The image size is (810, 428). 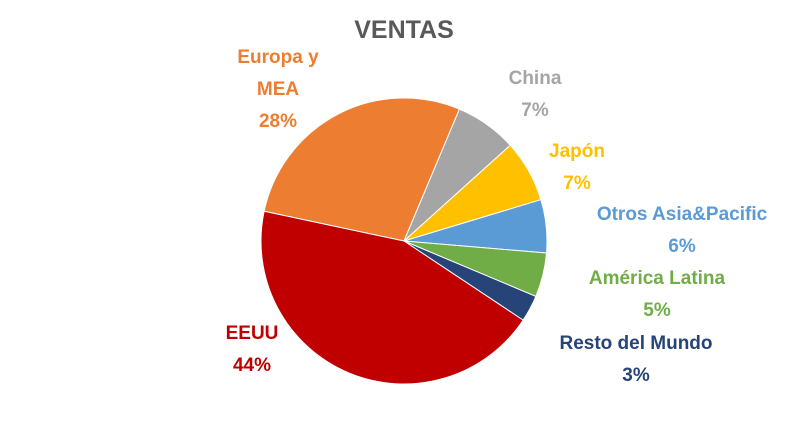 I want to click on label-name: Europa y MEA, so click(x=278, y=73).